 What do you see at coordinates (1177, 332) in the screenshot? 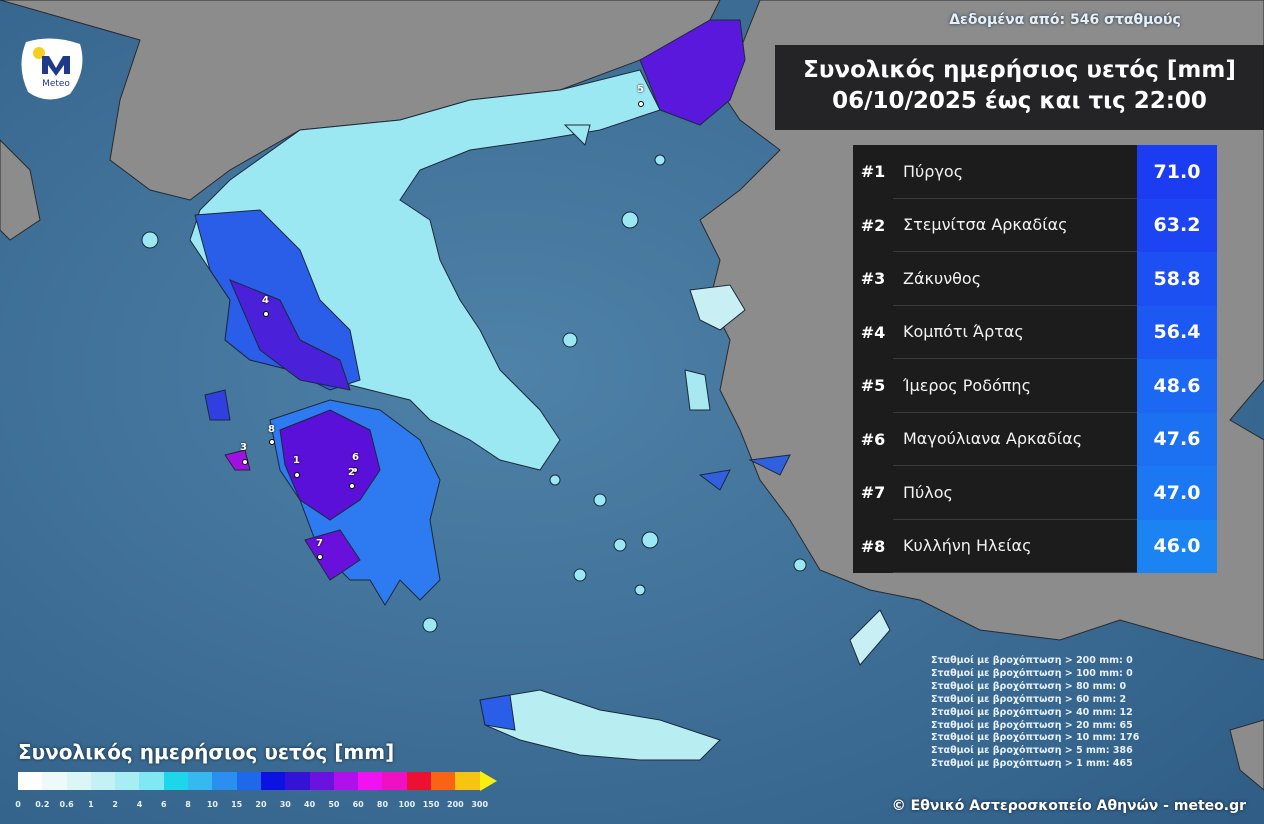
I see `rainfall-value: 56.4` at bounding box center [1177, 332].